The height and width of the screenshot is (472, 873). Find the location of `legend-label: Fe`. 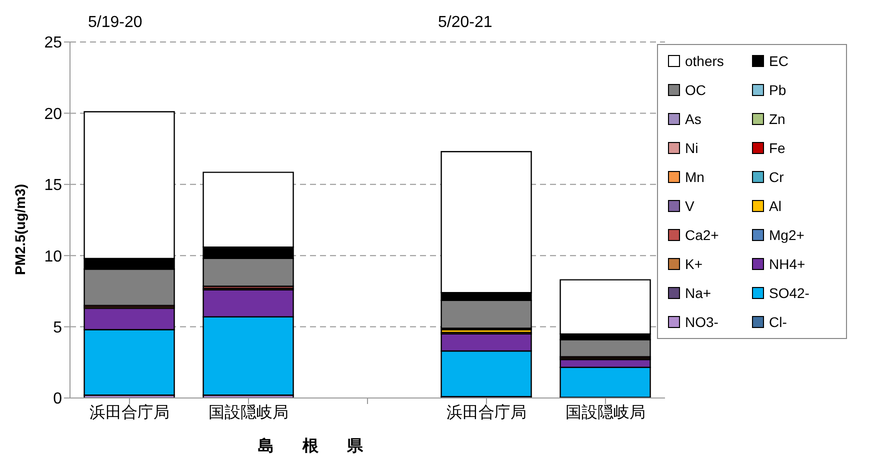

legend-label: Fe is located at coordinates (777, 148).